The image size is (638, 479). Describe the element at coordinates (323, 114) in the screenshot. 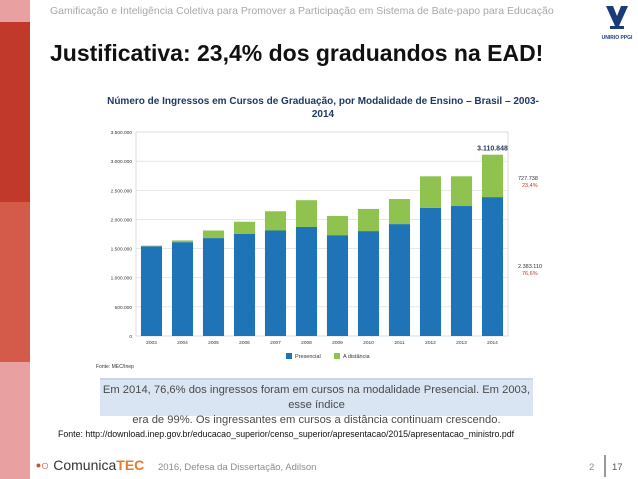

I see `chart-title-line2: 2014` at that location.